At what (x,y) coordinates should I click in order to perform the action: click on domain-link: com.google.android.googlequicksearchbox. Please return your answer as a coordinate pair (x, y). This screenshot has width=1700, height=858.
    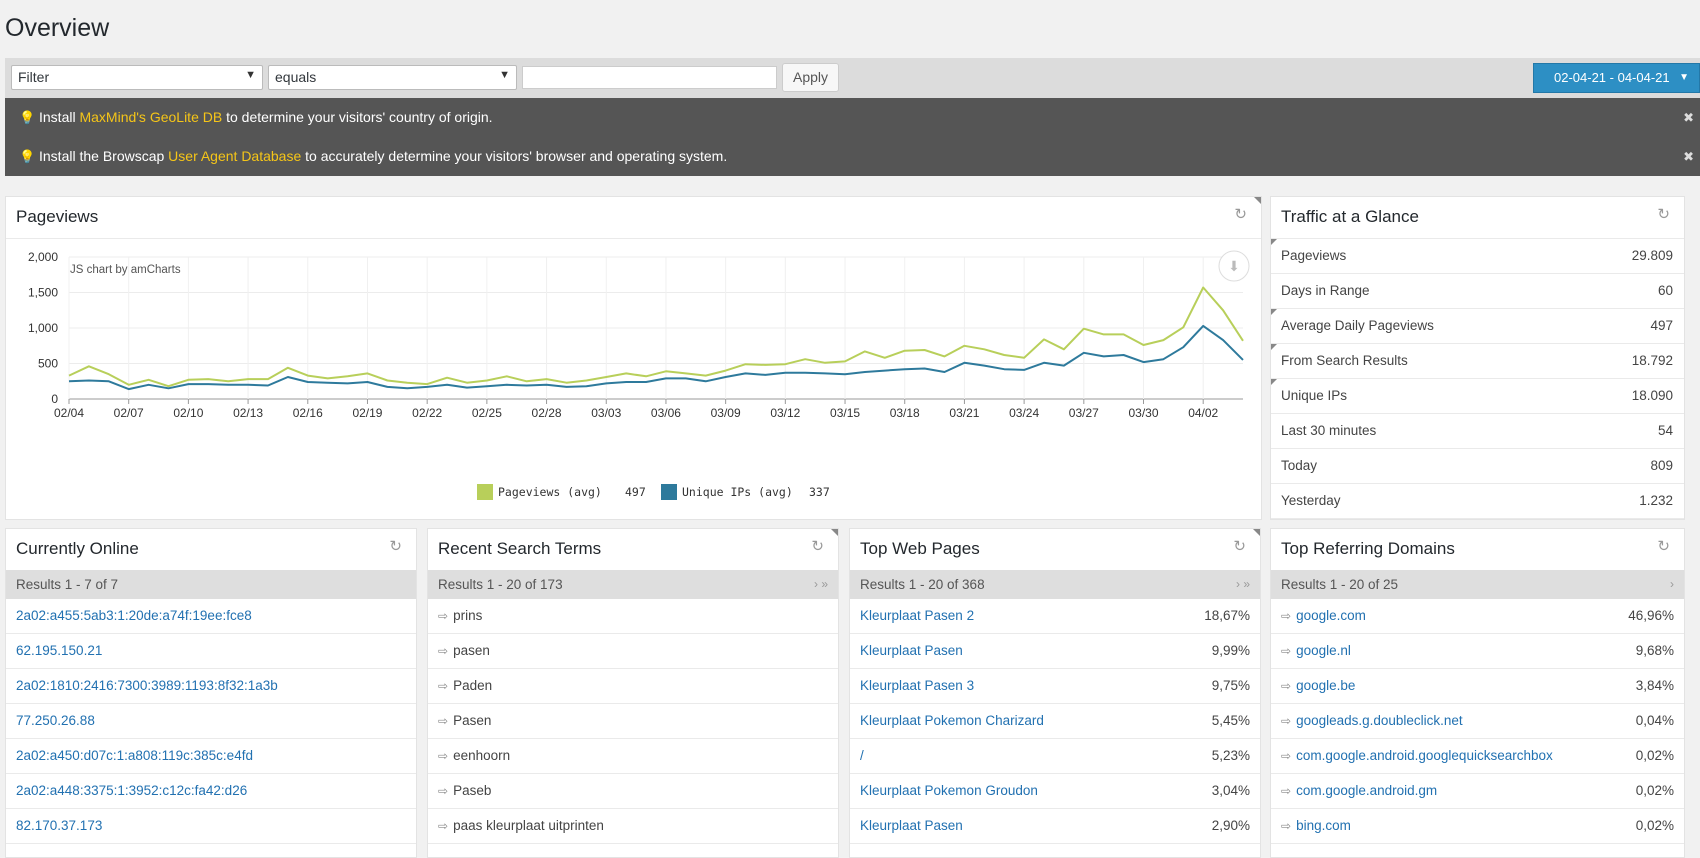
    Looking at the image, I should click on (1424, 755).